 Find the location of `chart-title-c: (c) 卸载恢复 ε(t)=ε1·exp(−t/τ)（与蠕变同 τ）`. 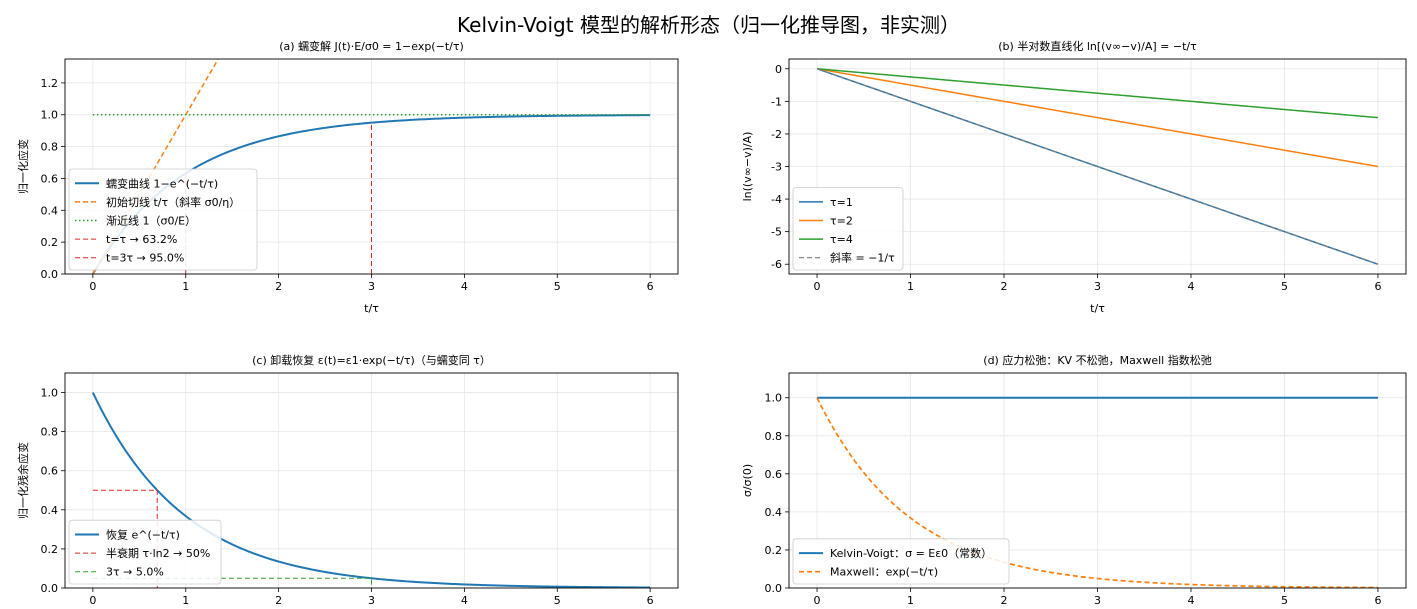

chart-title-c: (c) 卸载恢复 ε(t)=ε1·exp(−t/τ)（与蠕变同 τ） is located at coordinates (371, 360).